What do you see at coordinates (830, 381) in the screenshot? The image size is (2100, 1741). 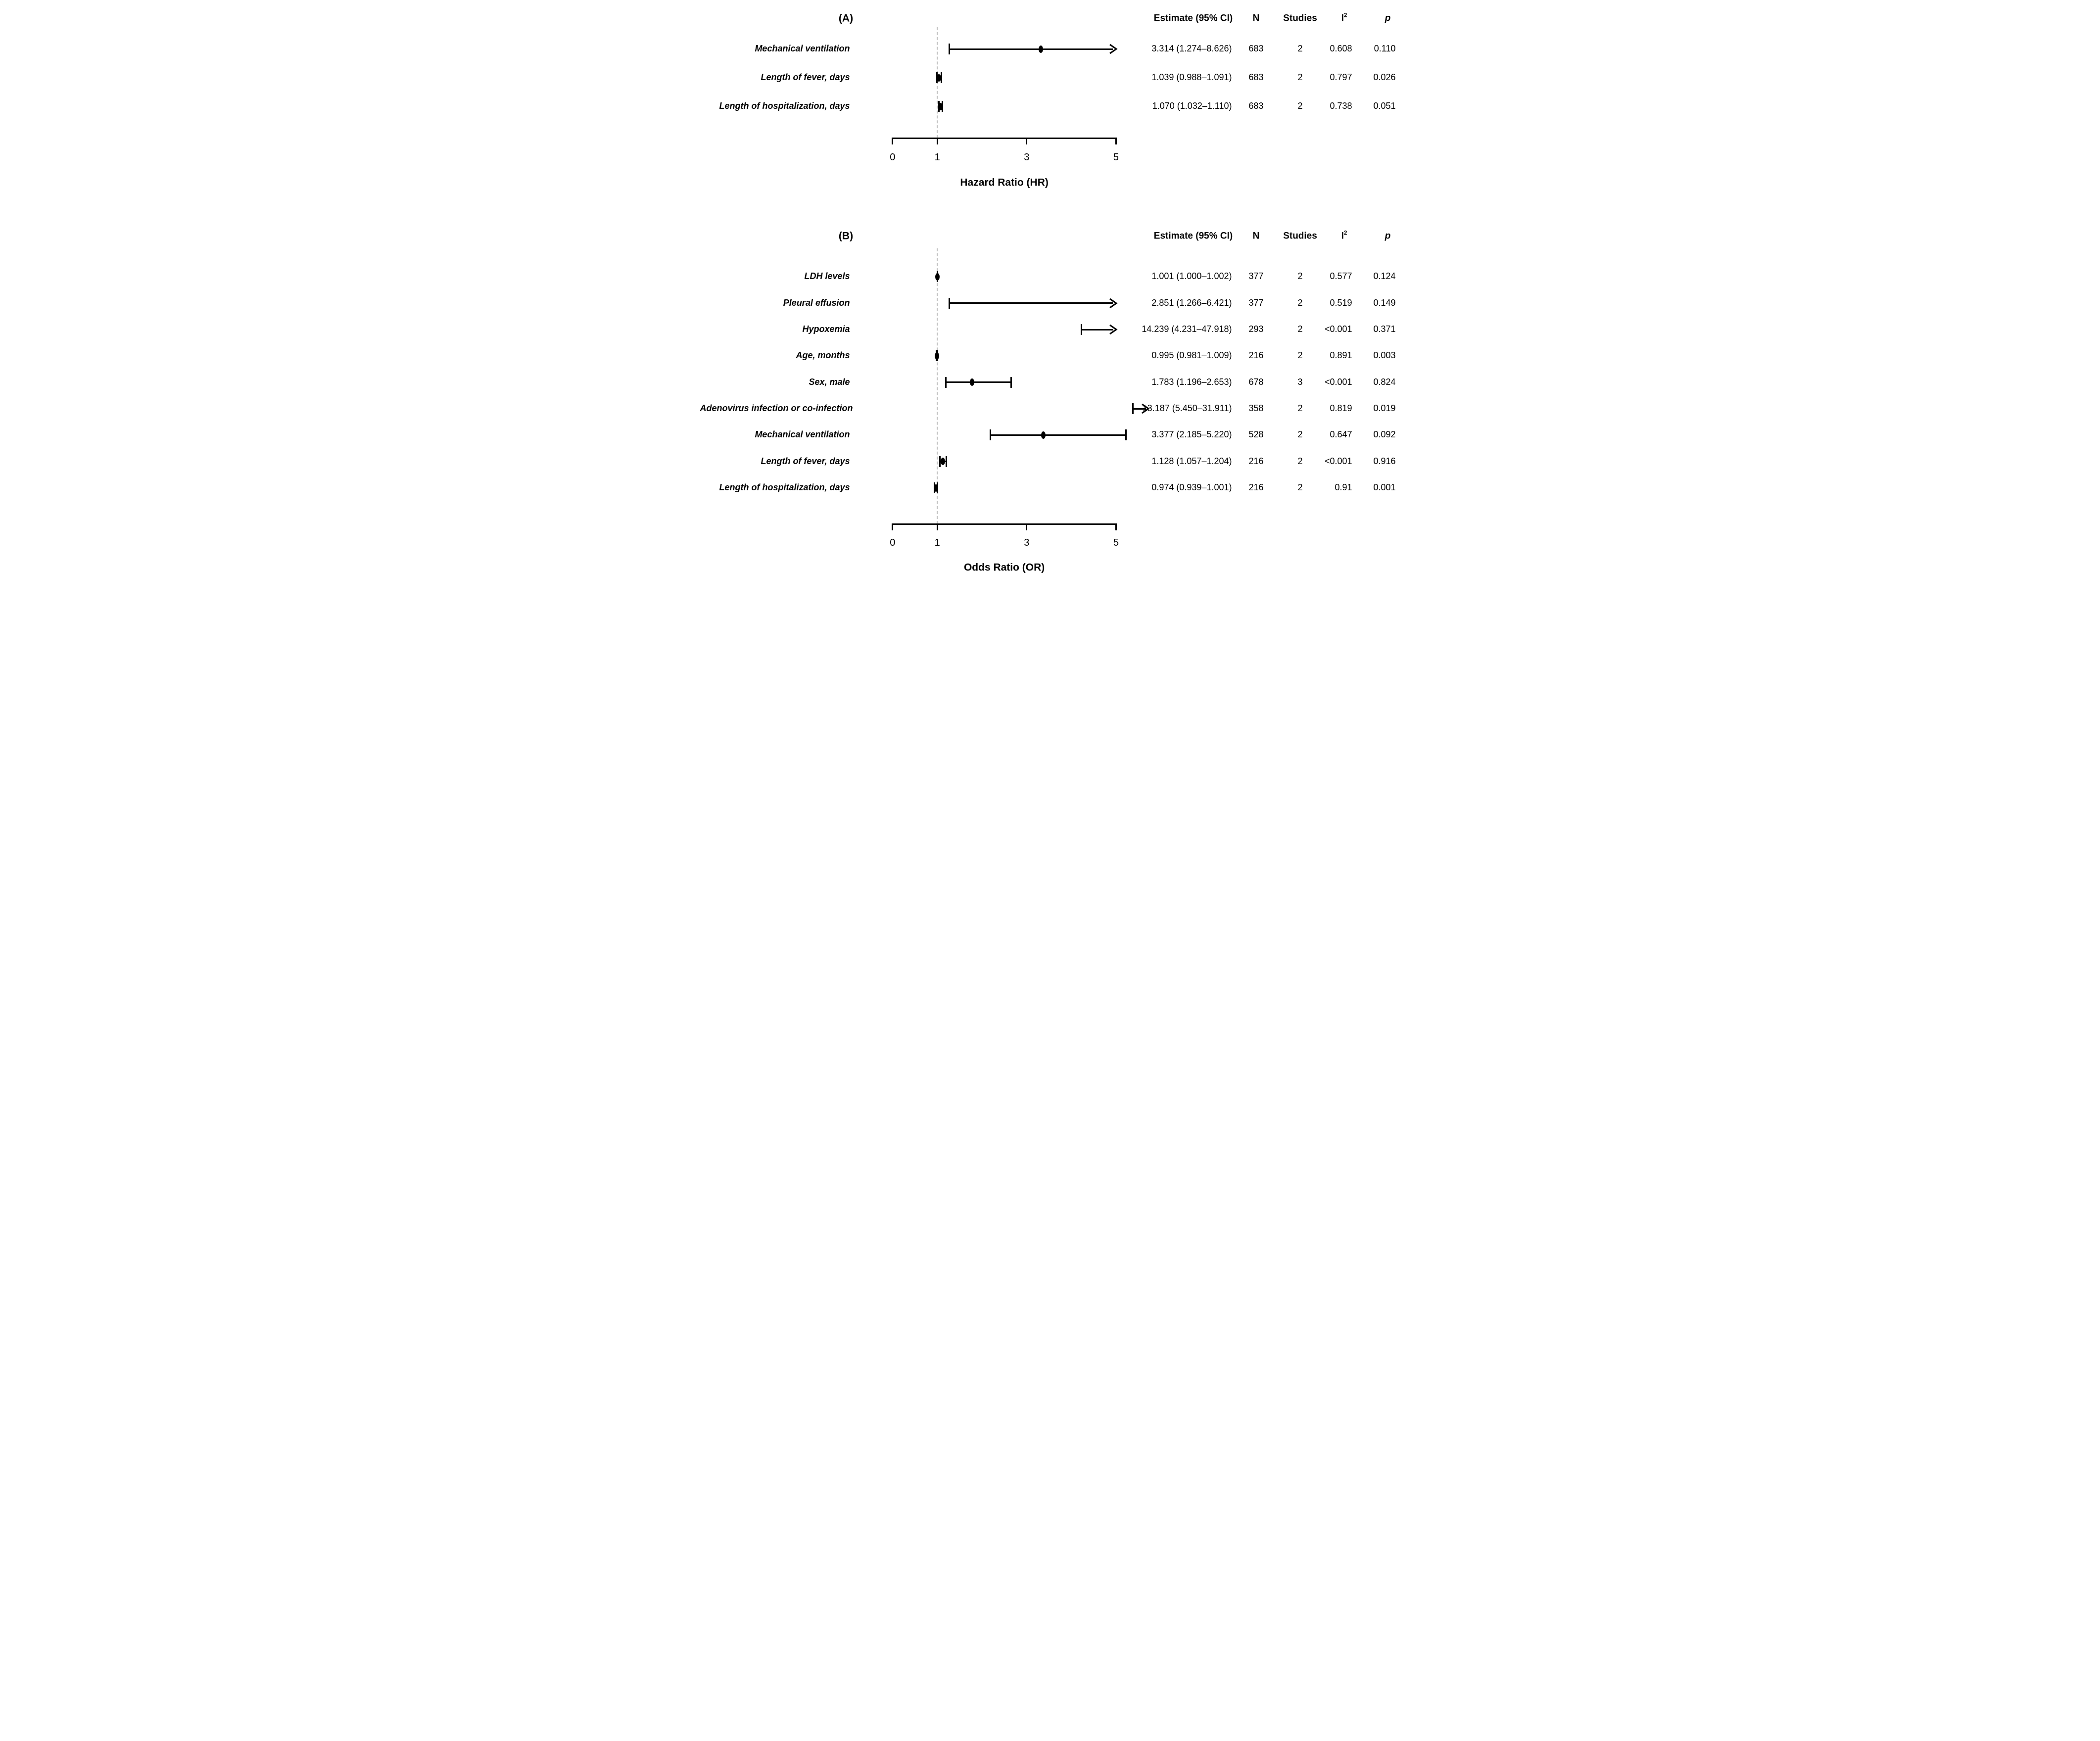 I see `row-label: Sex, male` at bounding box center [830, 381].